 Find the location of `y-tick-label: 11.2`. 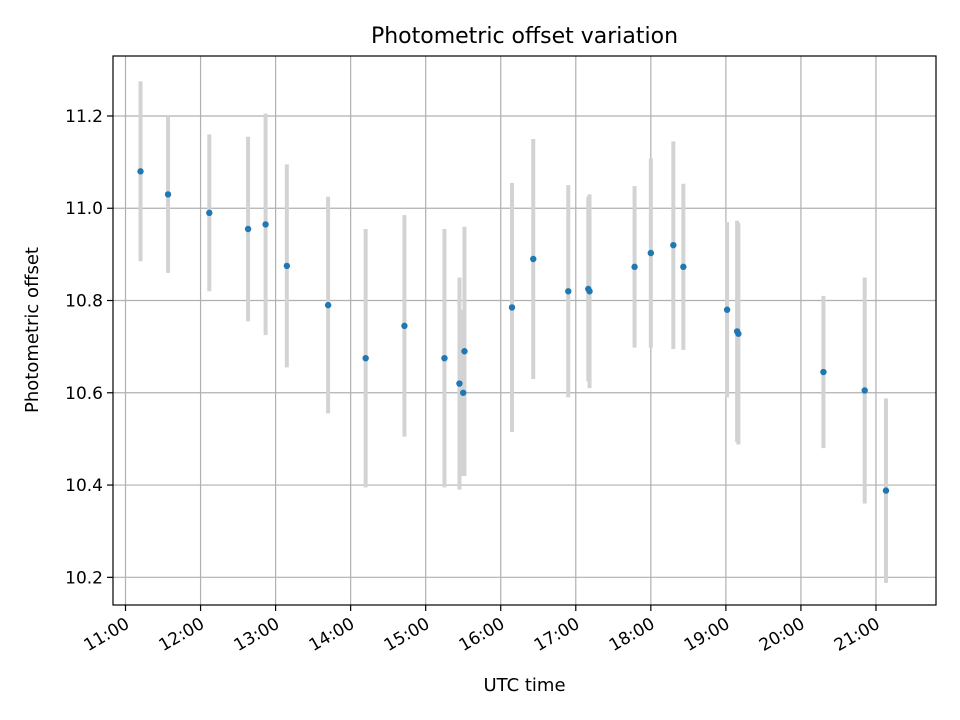

y-tick-label: 11.2 is located at coordinates (84, 117).